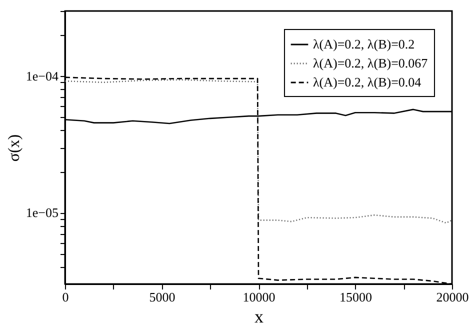 The image size is (474, 331). Describe the element at coordinates (42, 212) in the screenshot. I see `y-tick-label: 1e−05` at that location.